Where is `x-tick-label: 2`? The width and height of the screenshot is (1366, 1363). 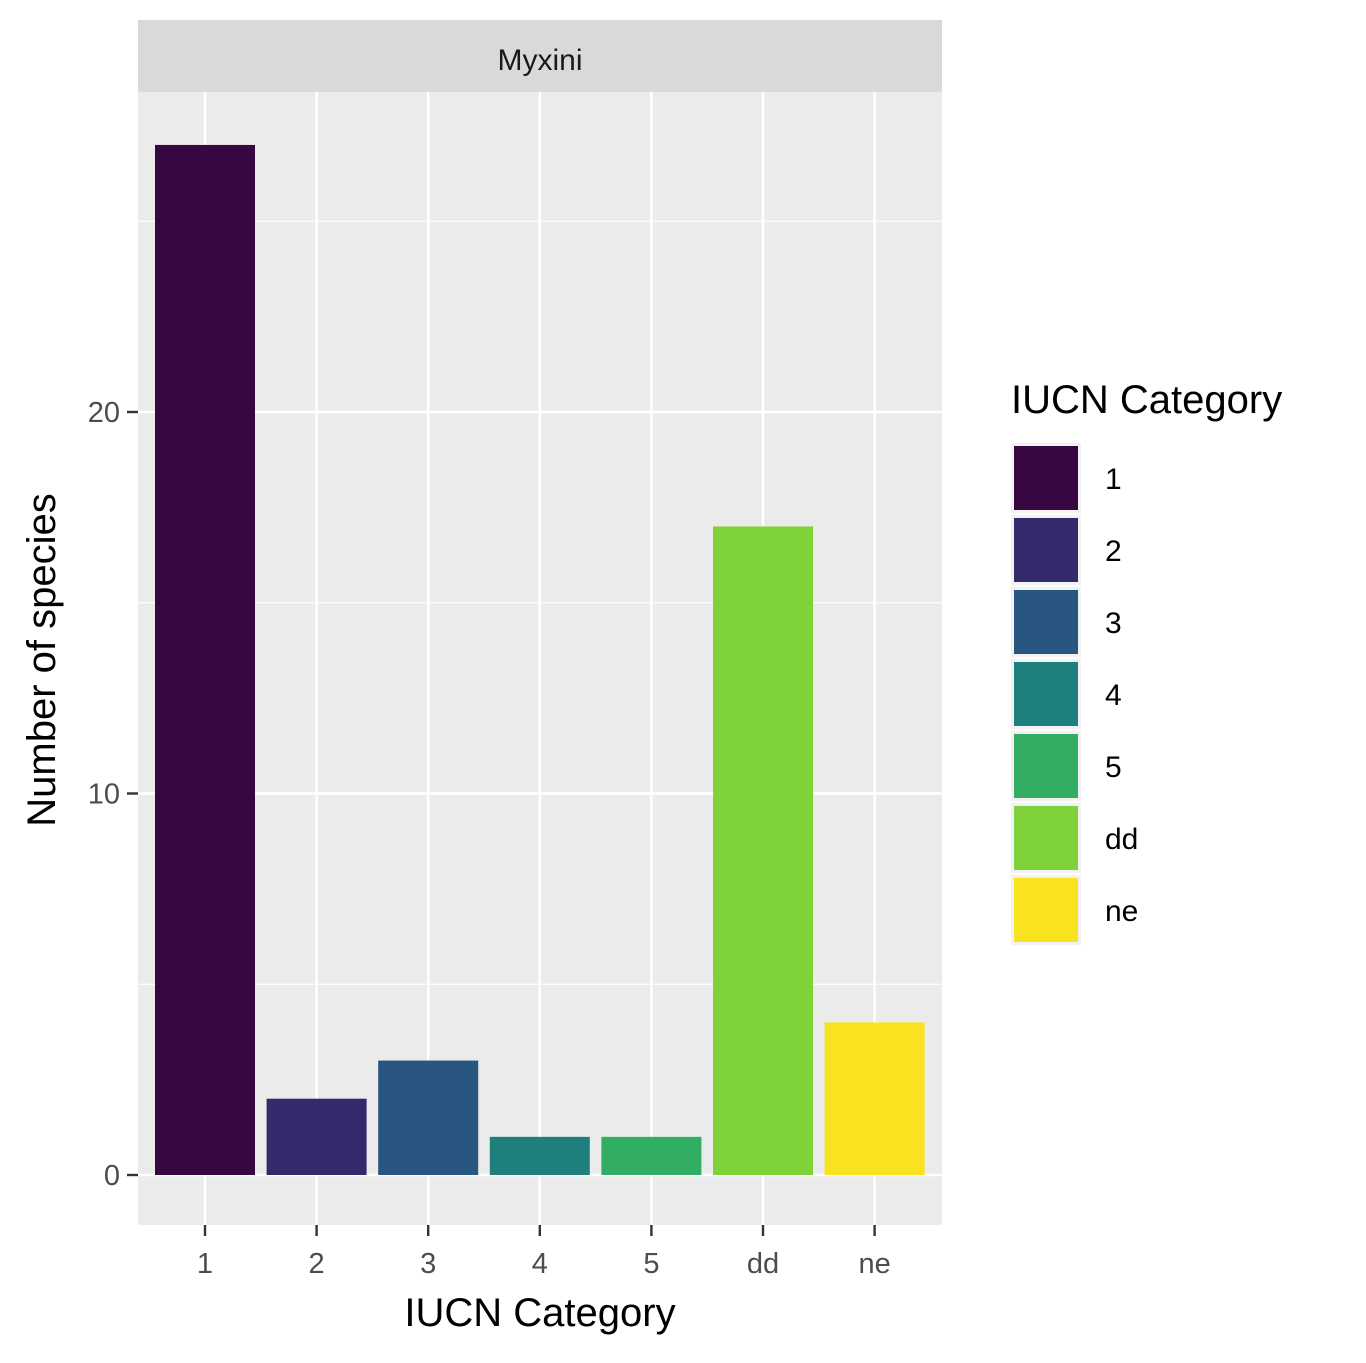
x-tick-label: 2 is located at coordinates (317, 1264).